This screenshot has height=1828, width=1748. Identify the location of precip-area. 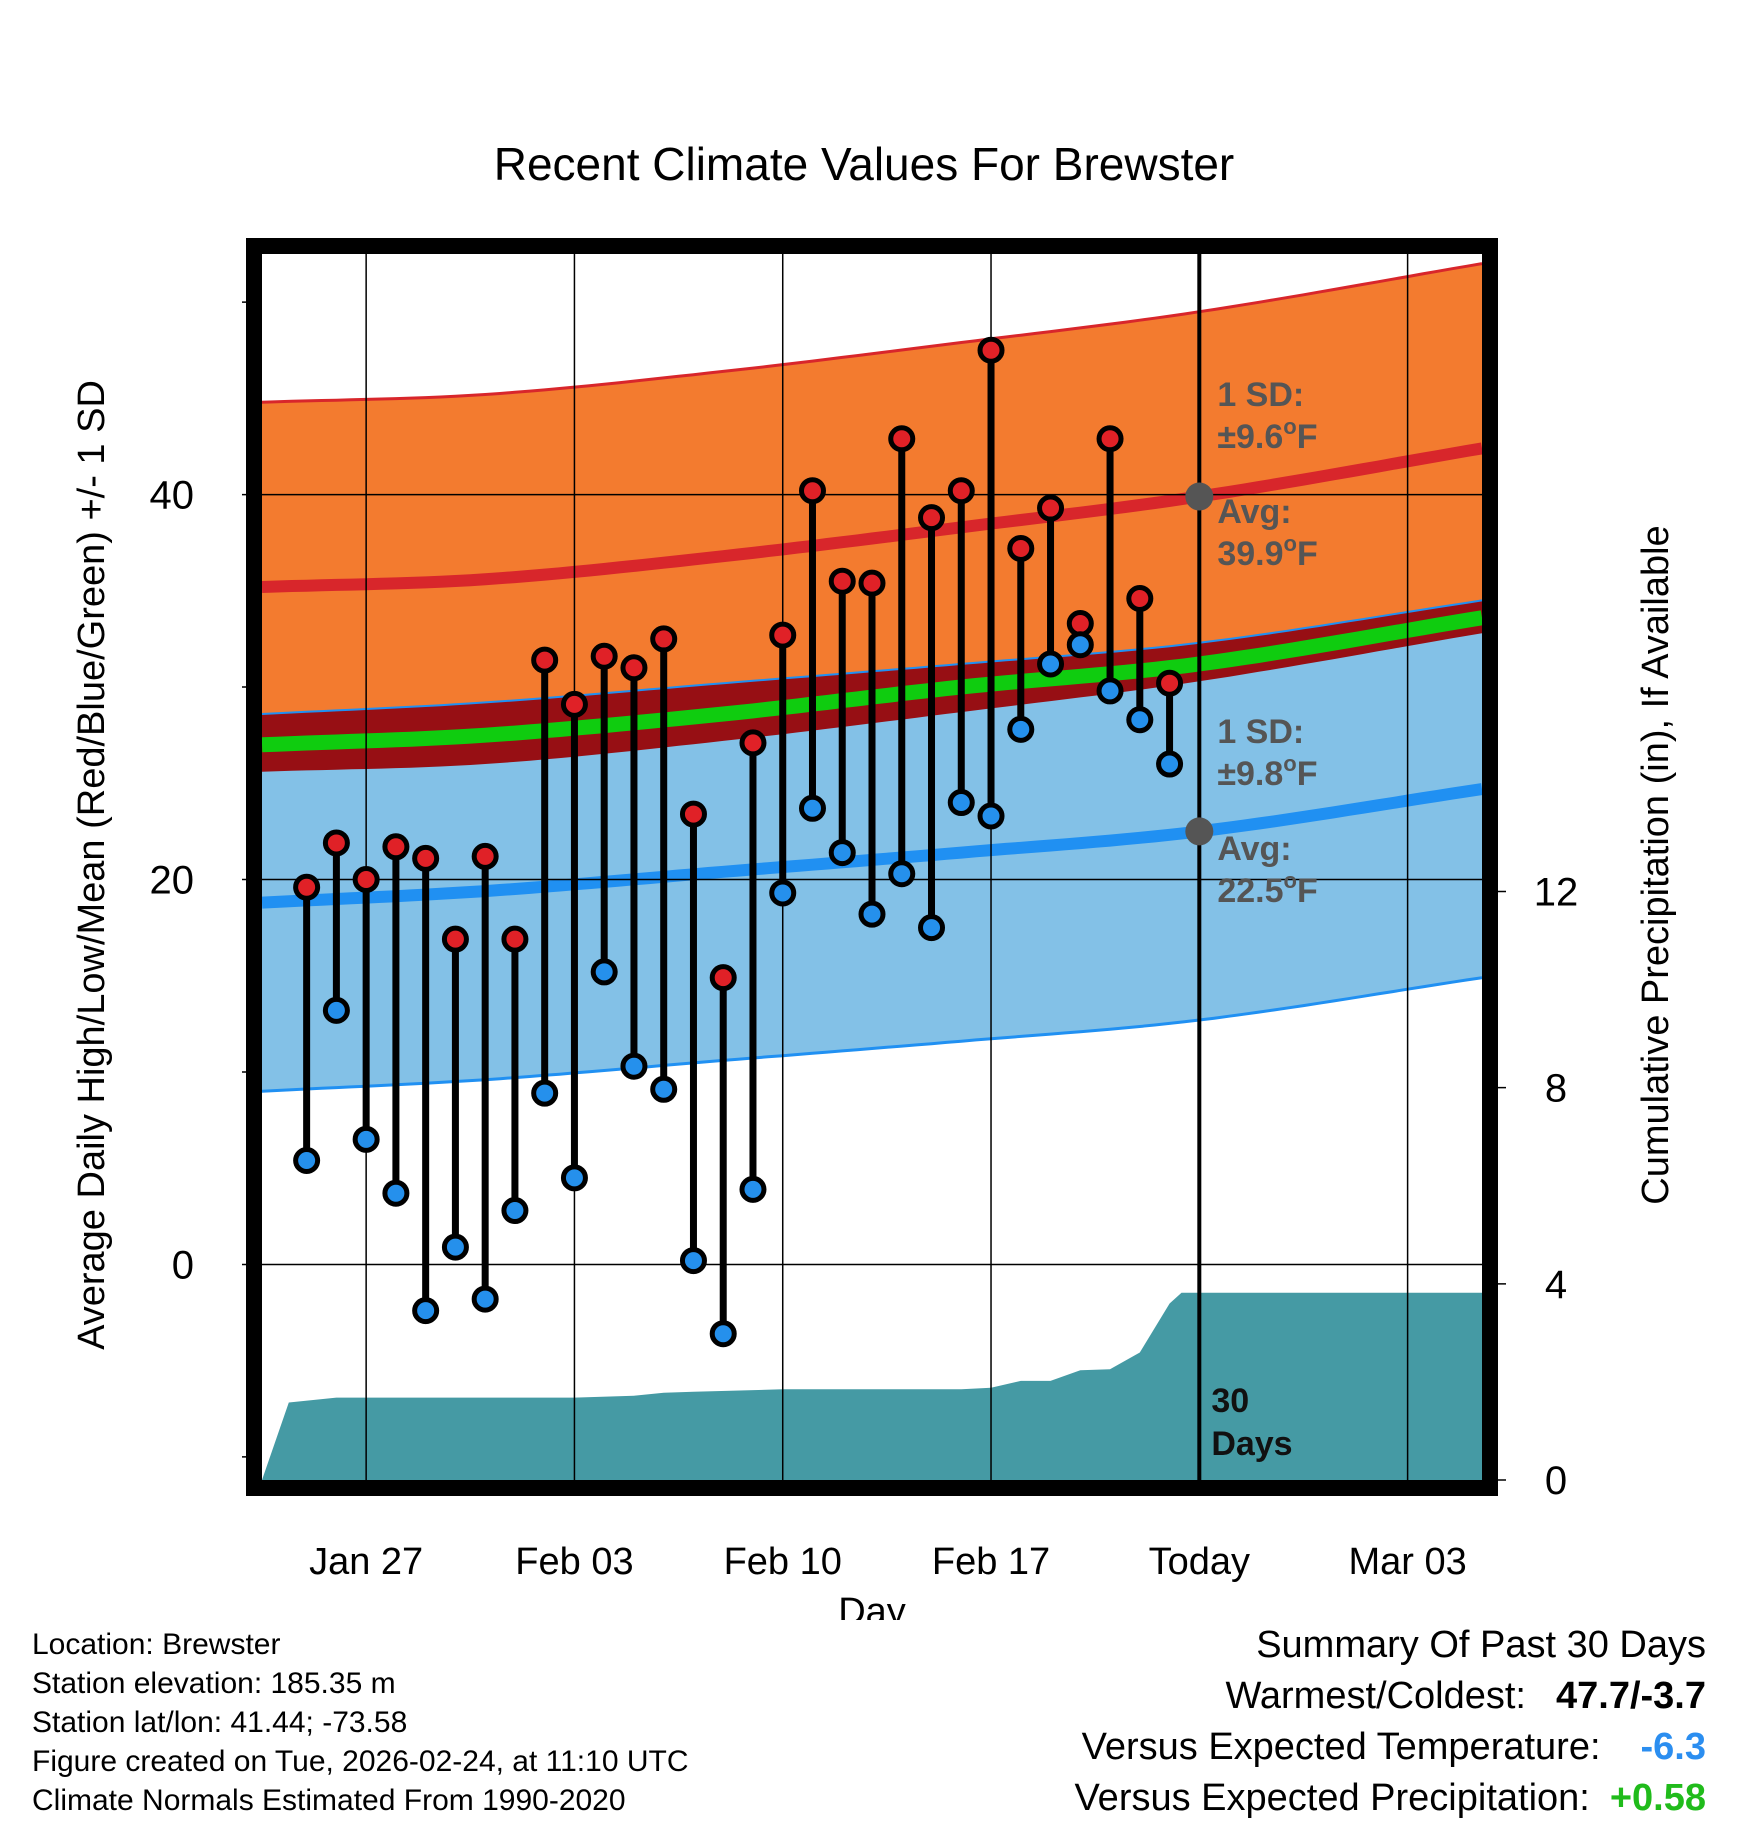
(872, 1386).